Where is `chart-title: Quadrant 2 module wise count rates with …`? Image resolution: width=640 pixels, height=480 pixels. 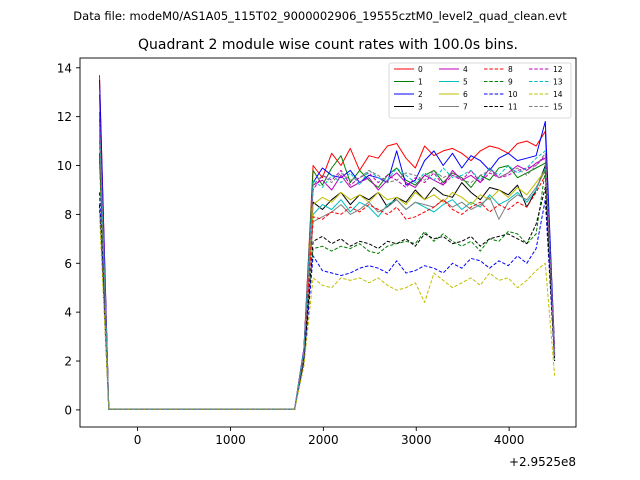
chart-title: Quadrant 2 module wise count rates with … is located at coordinates (328, 45).